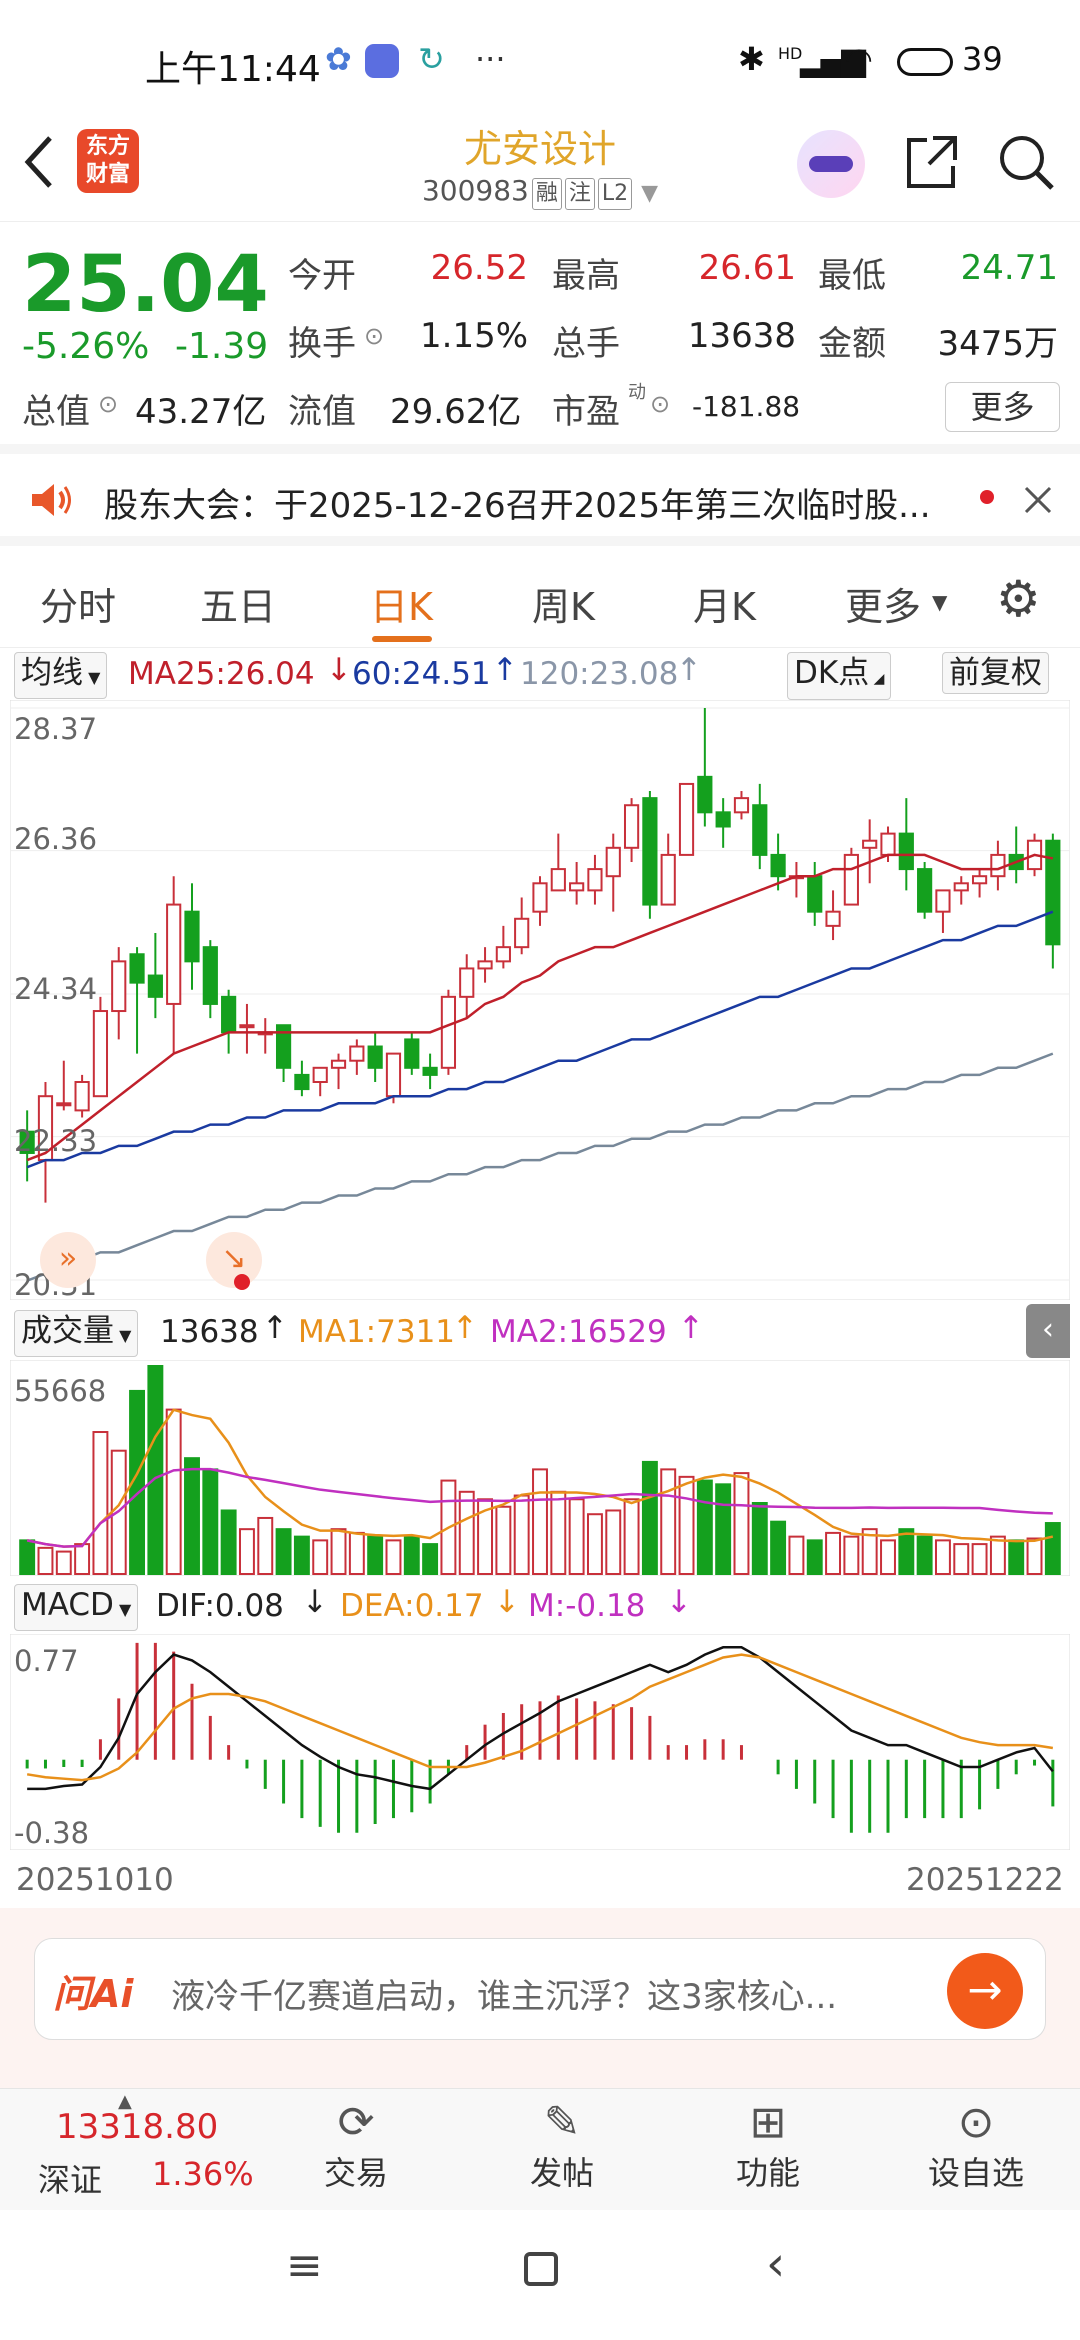  I want to click on volume-select: 成交量 ▼, so click(76, 1333).